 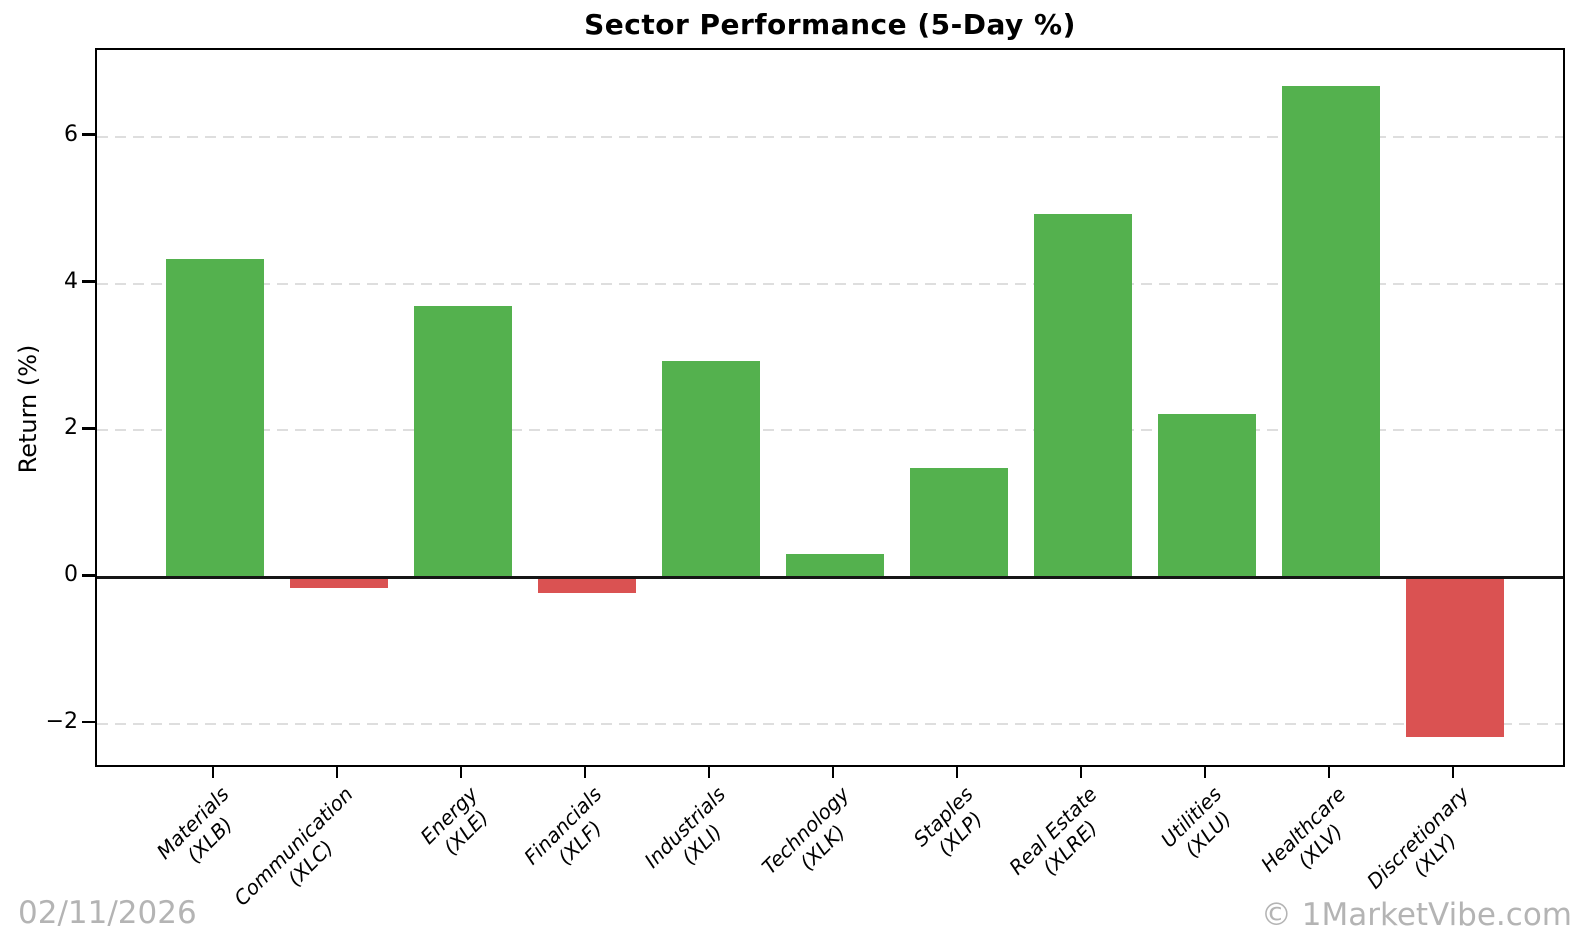 I want to click on y-tick-mark--2, so click(x=88, y=722).